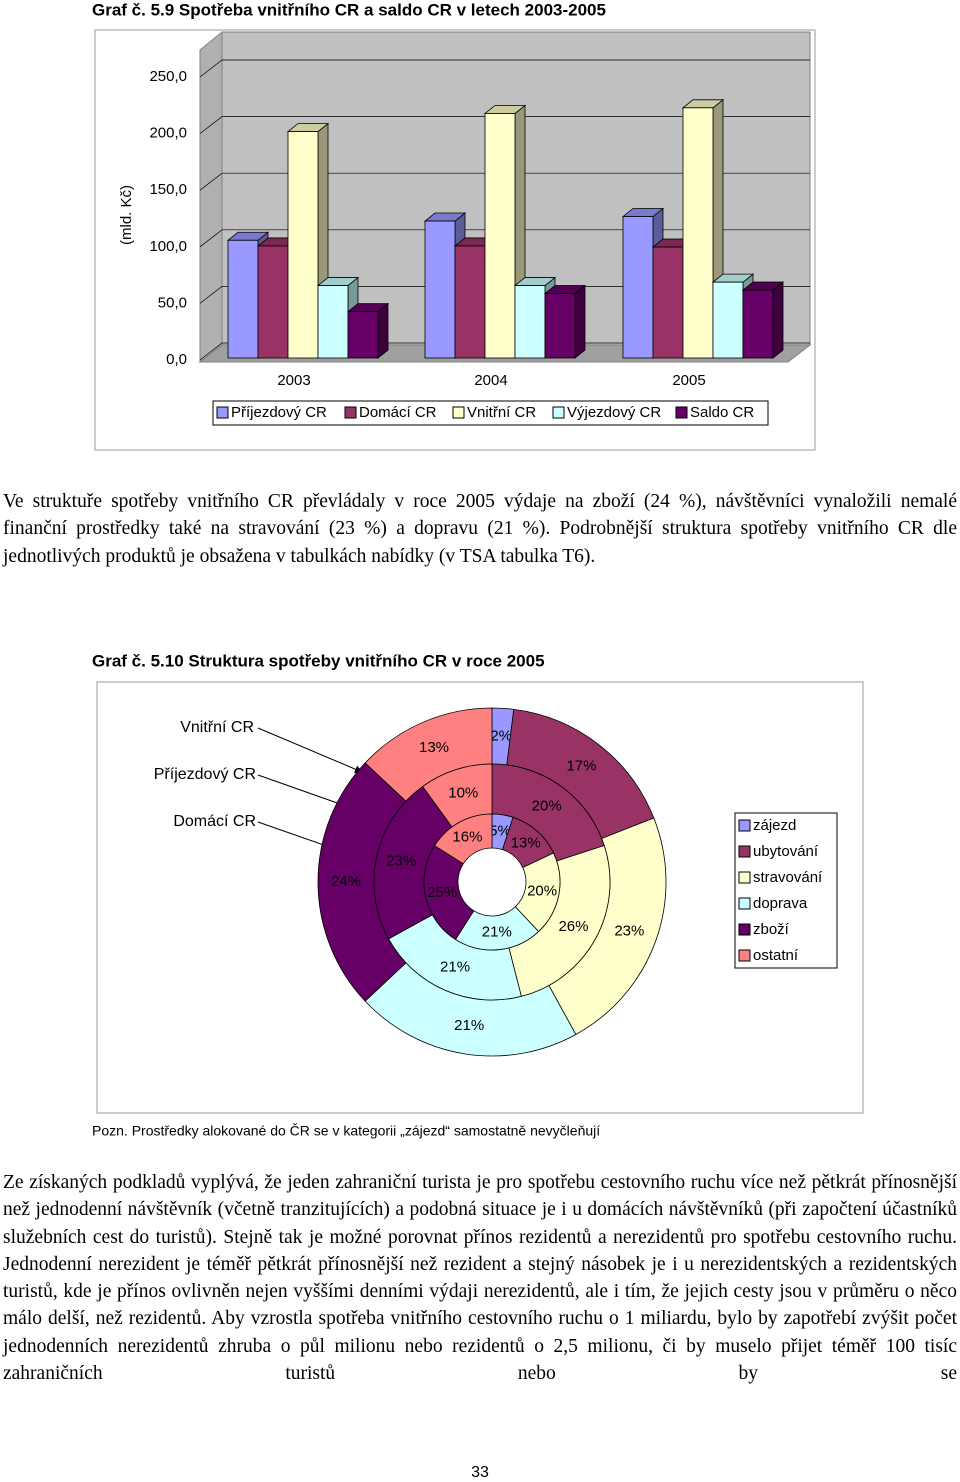  I want to click on y-tick-label: 50,0, so click(172, 302).